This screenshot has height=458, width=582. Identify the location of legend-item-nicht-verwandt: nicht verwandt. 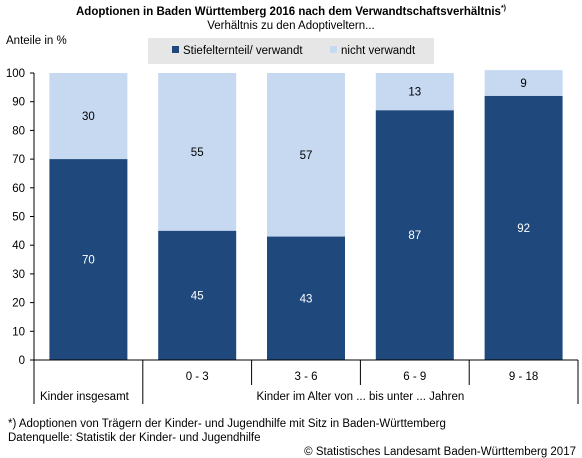
(372, 51).